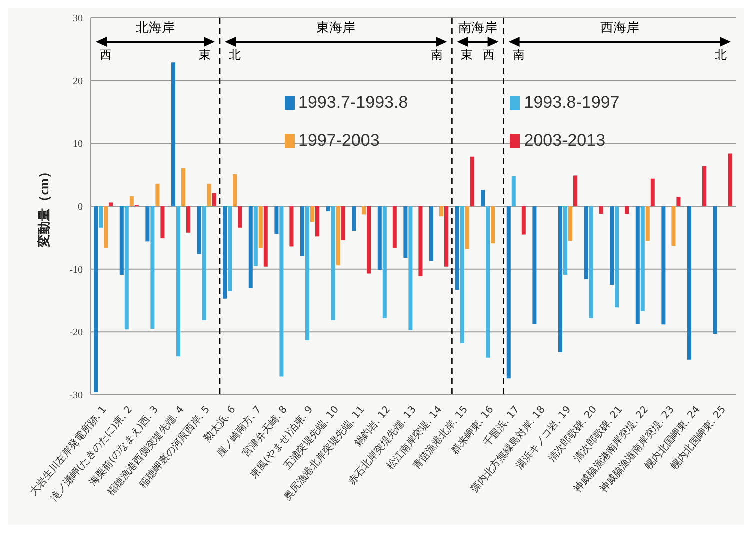  I want to click on legend-label: 1993.7-1993.8, so click(353, 102).